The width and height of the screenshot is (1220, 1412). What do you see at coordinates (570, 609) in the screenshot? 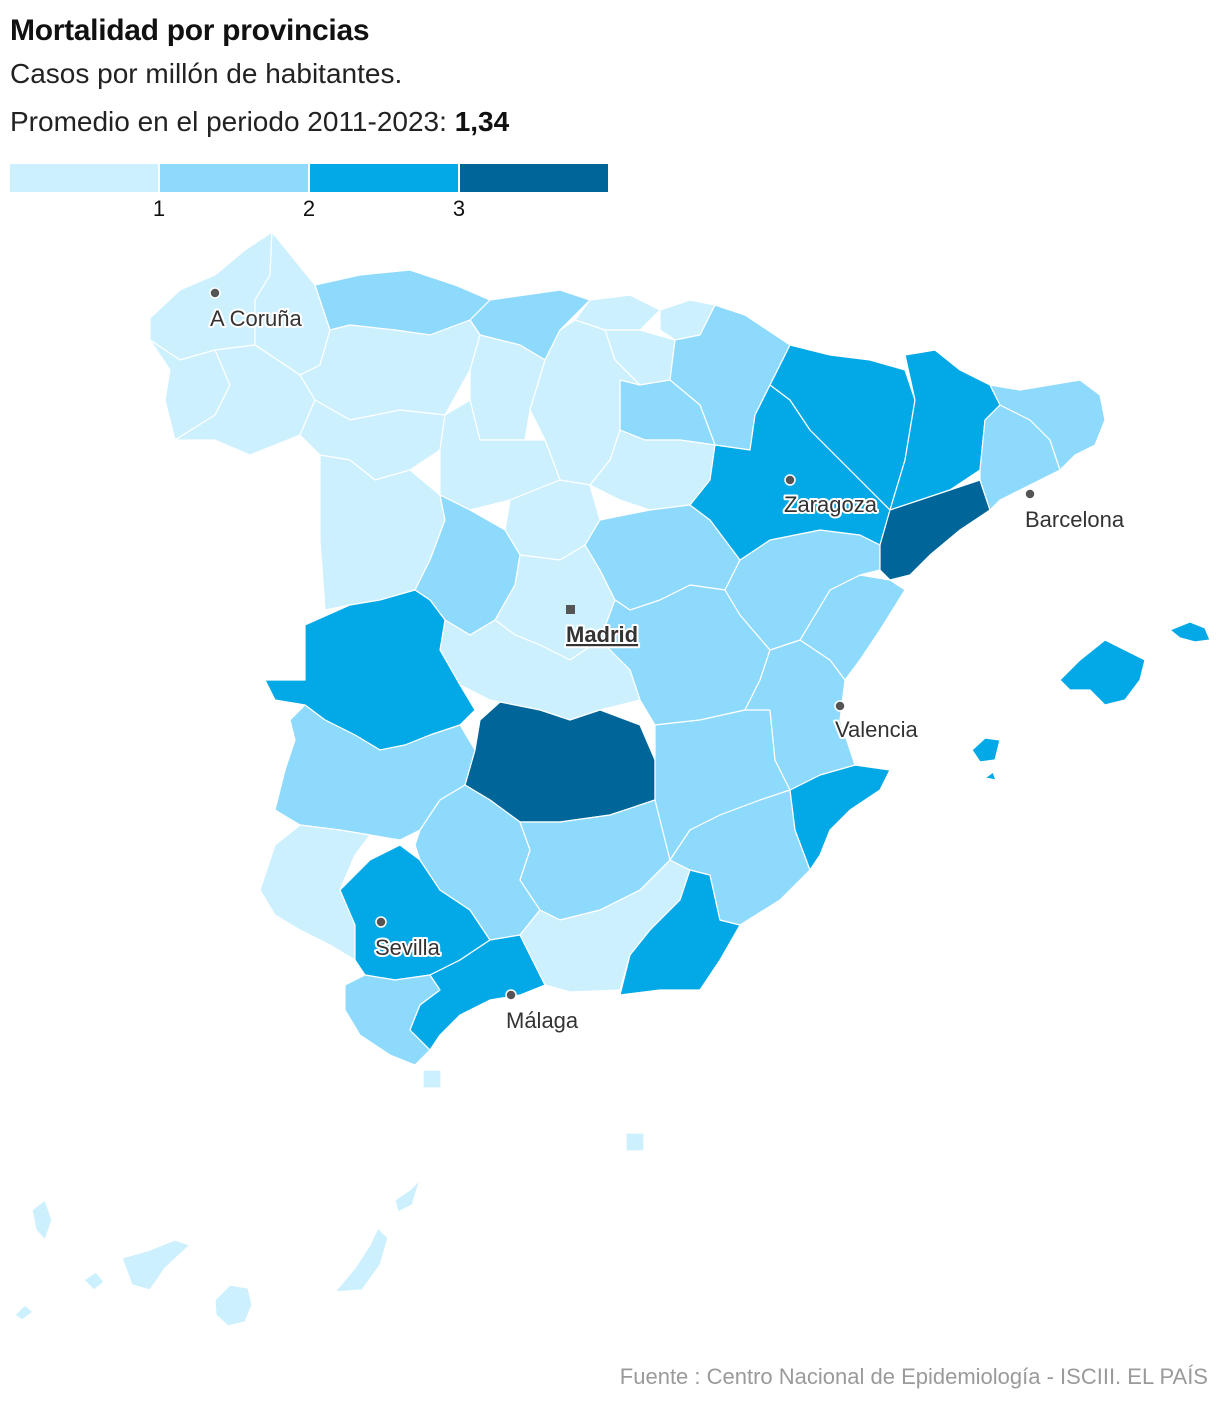
I see `capital-marker` at bounding box center [570, 609].